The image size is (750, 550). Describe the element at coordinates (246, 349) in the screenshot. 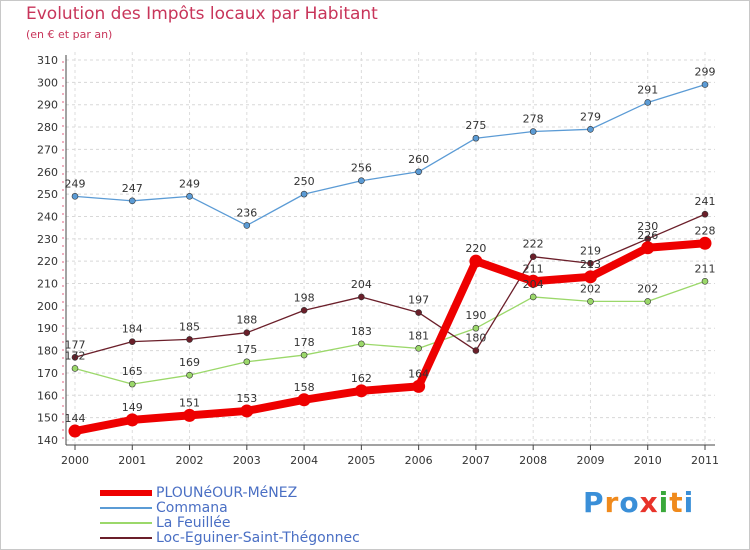

I see `data-label: 175` at that location.